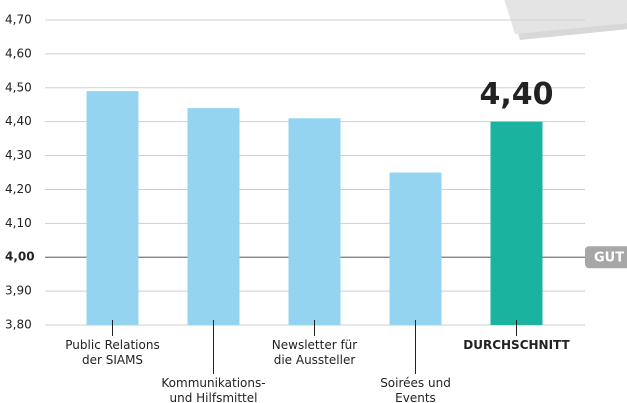 This screenshot has width=627, height=403. I want to click on y-tick-label: 4,50, so click(18, 87).